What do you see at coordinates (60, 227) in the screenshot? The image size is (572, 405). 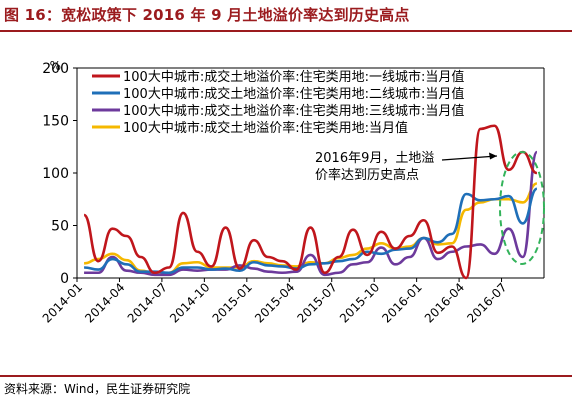 I see `y-tick-label: 50` at bounding box center [60, 227].